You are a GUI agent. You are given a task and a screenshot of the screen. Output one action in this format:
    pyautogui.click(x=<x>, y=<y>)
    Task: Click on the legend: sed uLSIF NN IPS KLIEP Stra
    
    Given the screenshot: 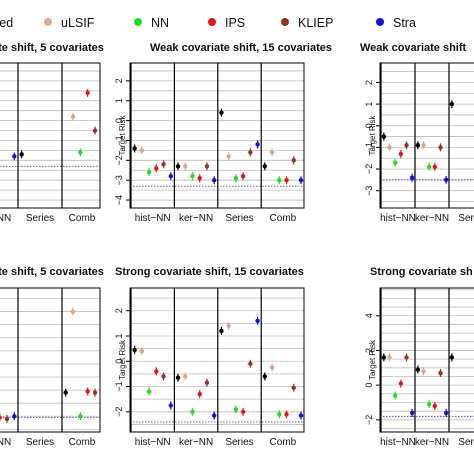 What is the action you would take?
    pyautogui.click(x=208, y=23)
    